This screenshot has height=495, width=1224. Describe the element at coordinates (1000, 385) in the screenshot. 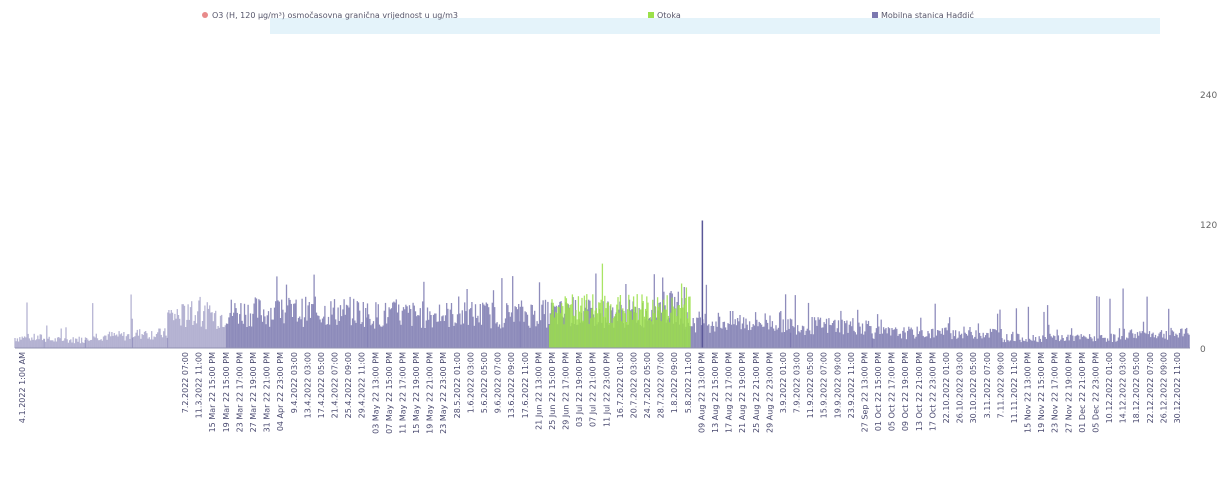

I see `x-tick-label: 7.11.2022 09:00` at that location.